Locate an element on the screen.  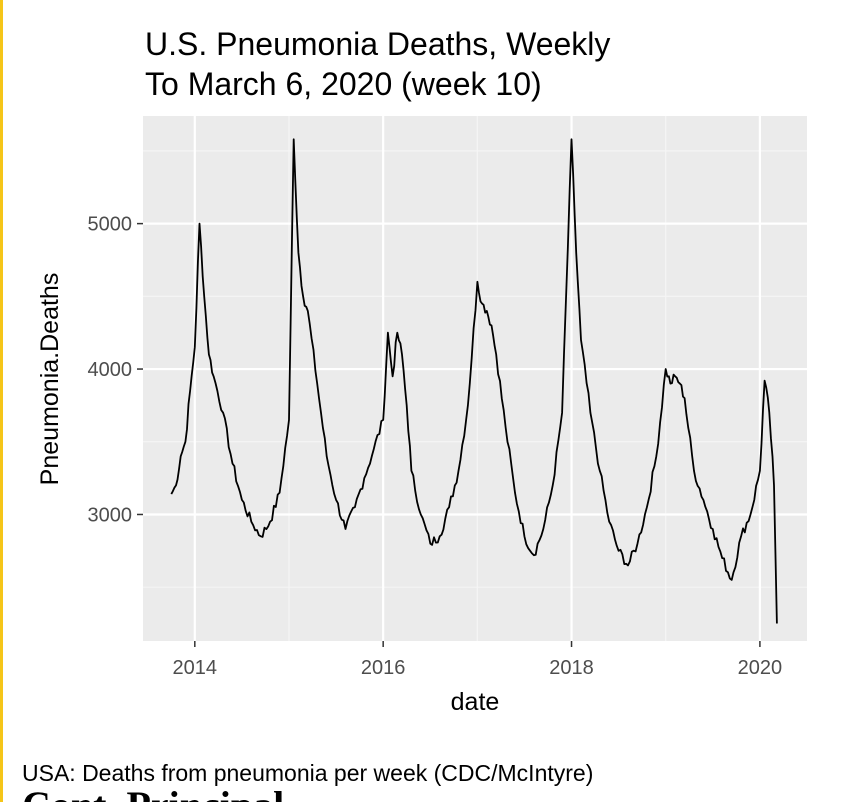
y-axis-ticks: 3000 4000 5000 is located at coordinates (115, 370).